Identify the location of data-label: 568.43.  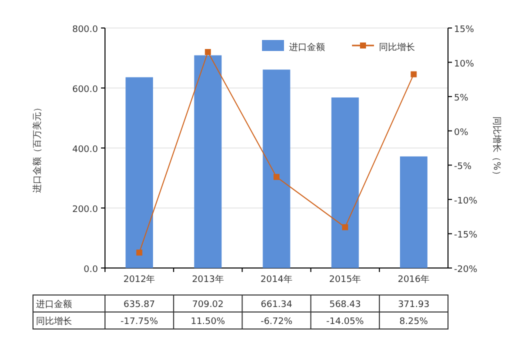
(345, 305).